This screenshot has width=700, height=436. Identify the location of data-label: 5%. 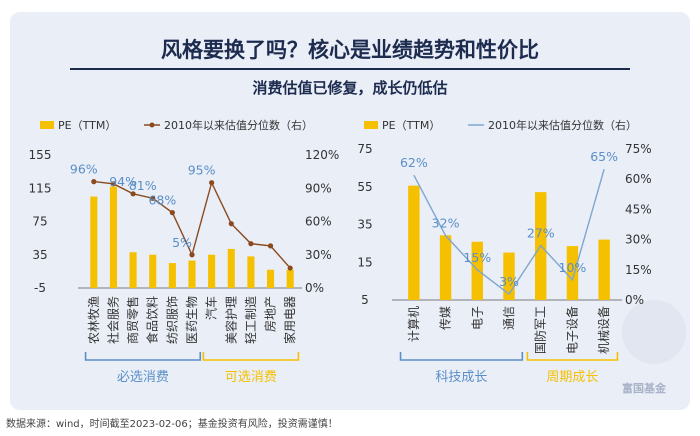
(182, 242).